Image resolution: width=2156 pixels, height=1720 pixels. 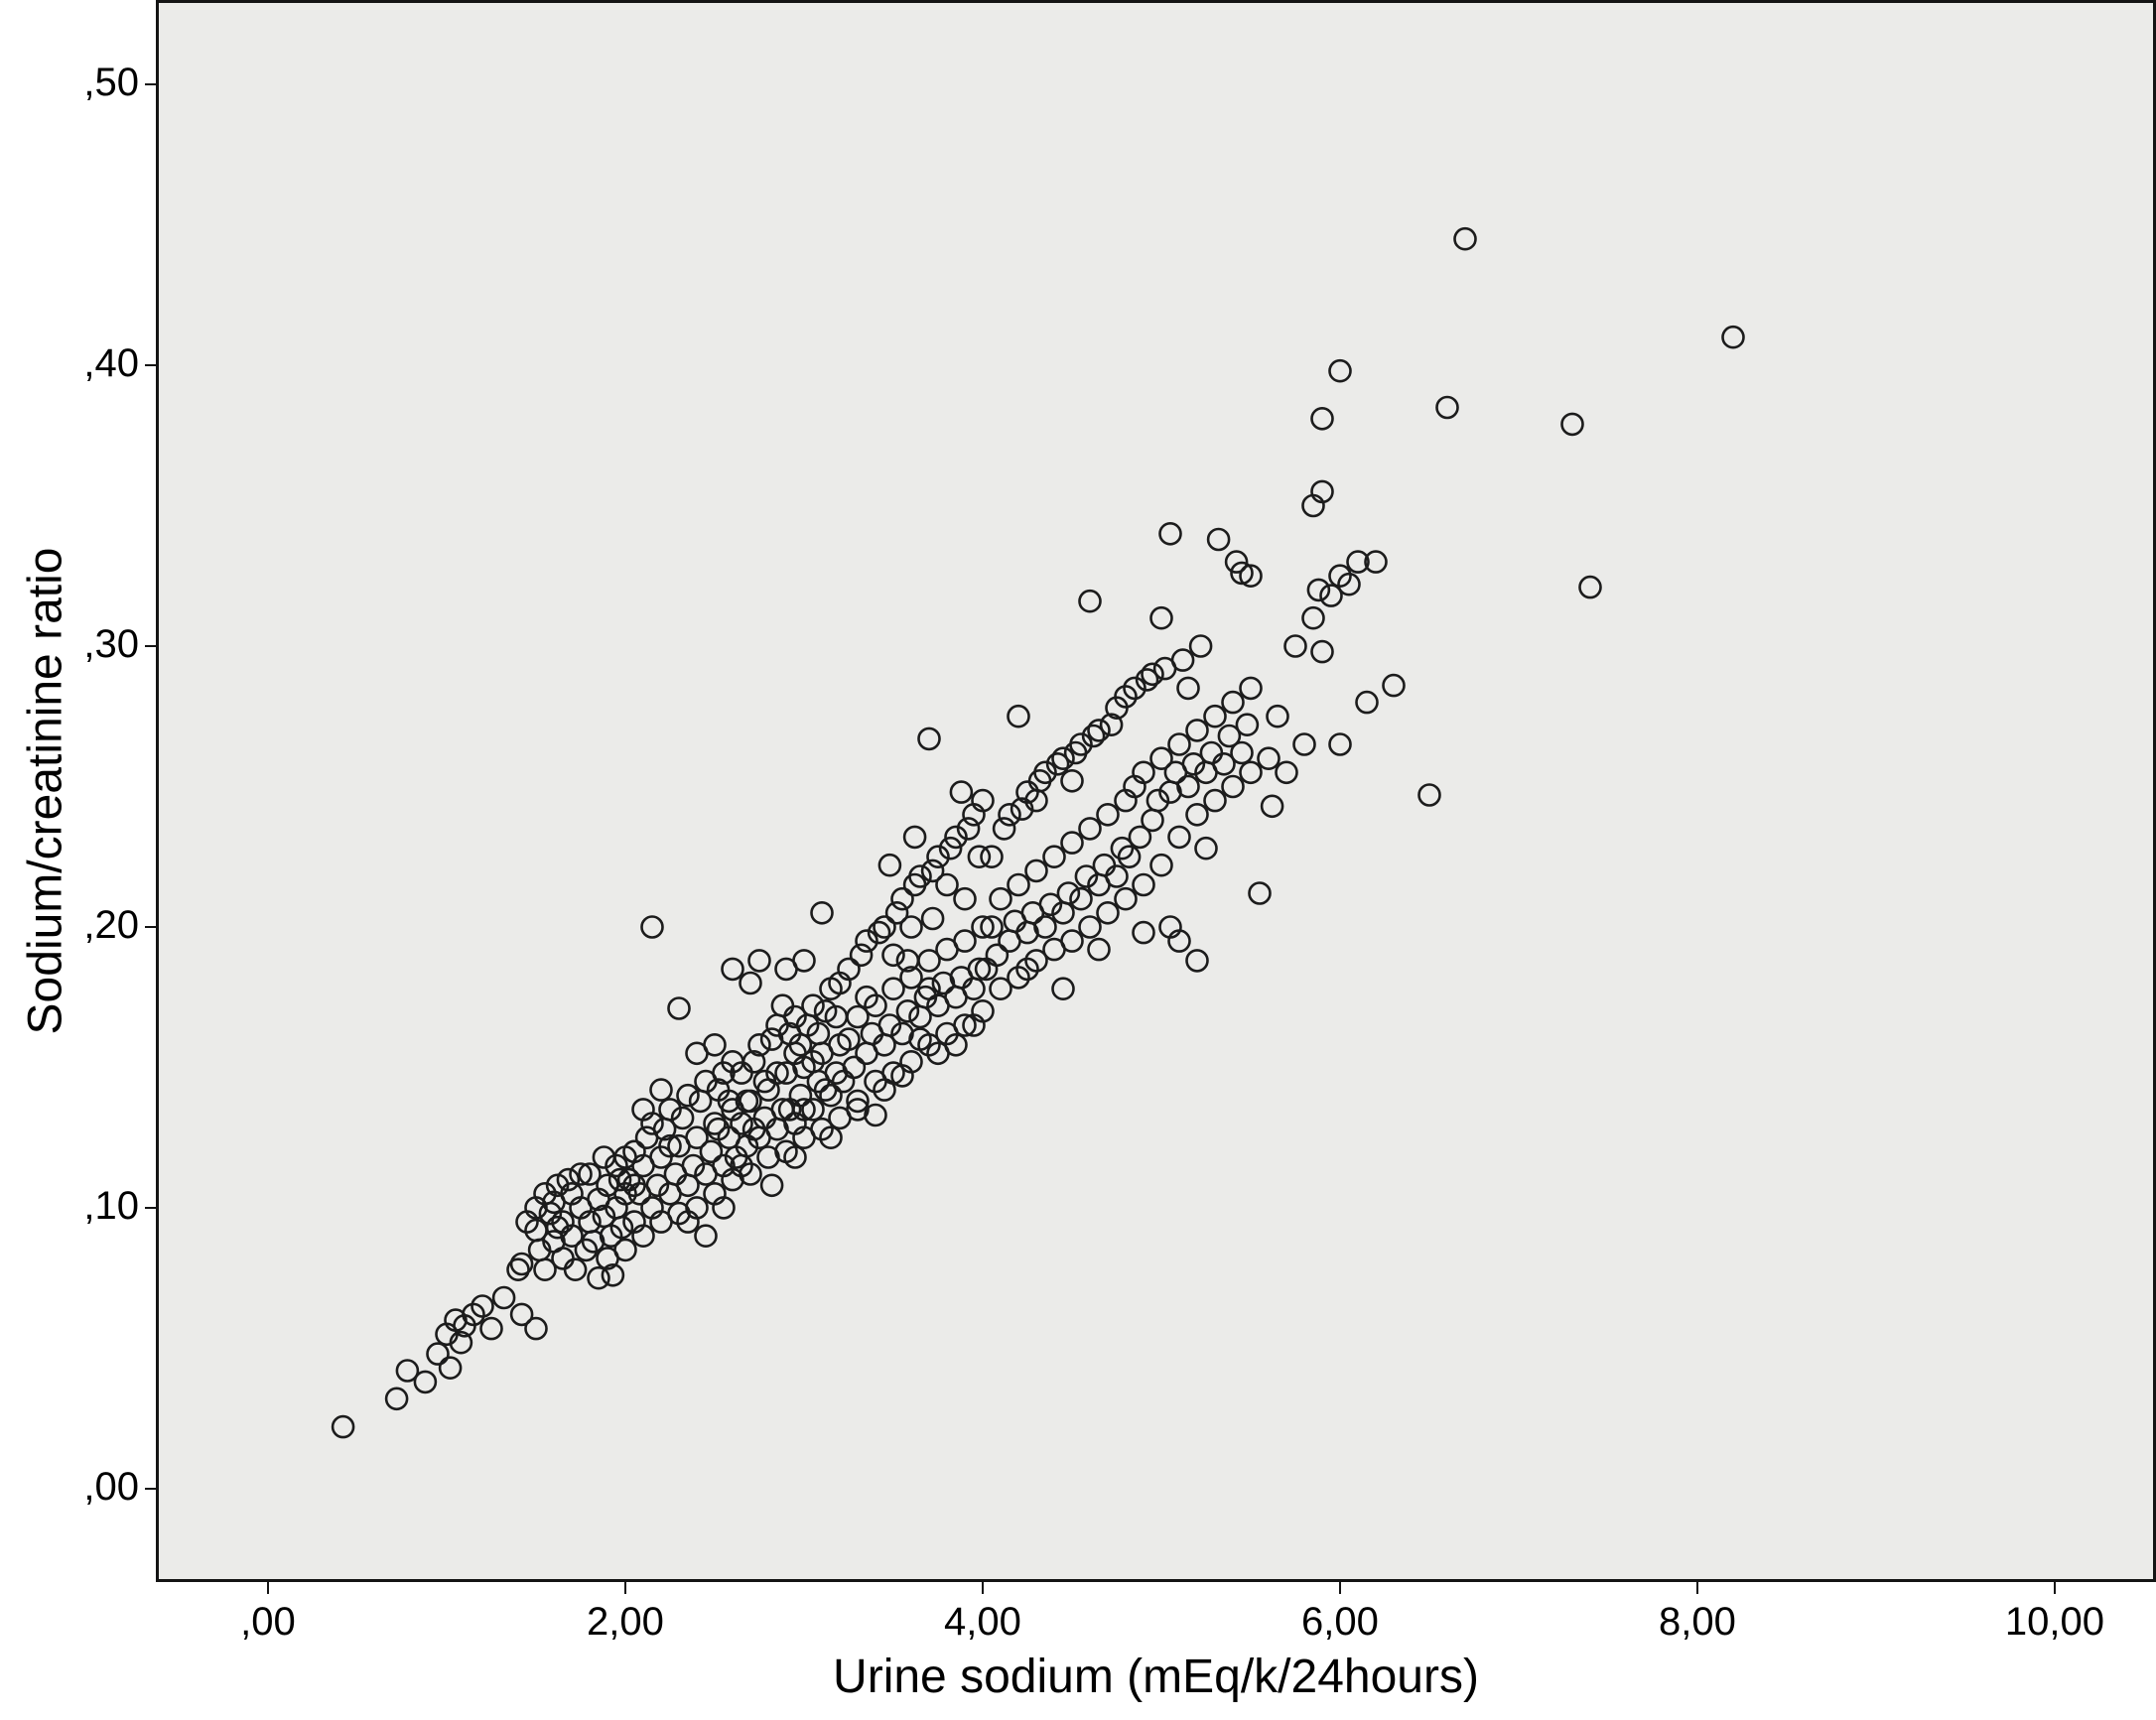 What do you see at coordinates (982, 1622) in the screenshot?
I see `x-tick-label: 4,00` at bounding box center [982, 1622].